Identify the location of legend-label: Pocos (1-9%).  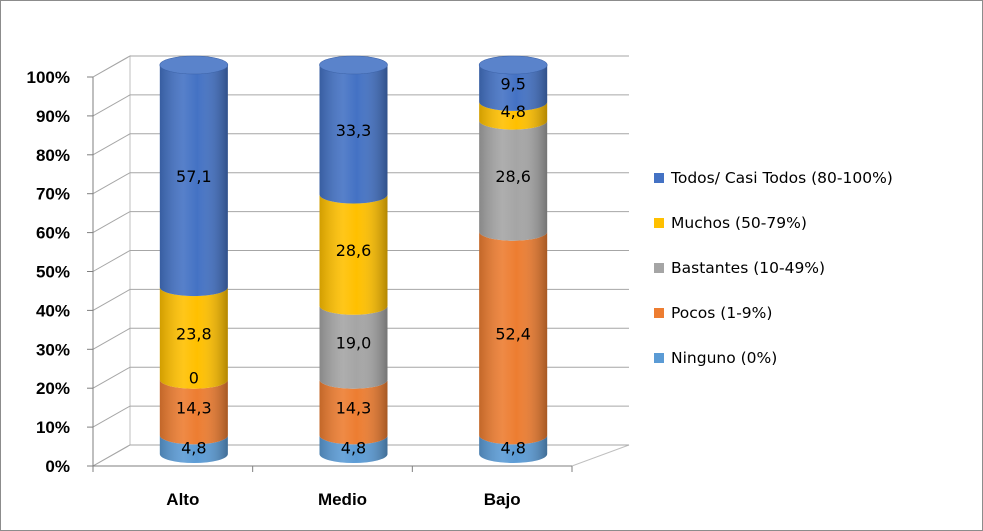
(721, 313).